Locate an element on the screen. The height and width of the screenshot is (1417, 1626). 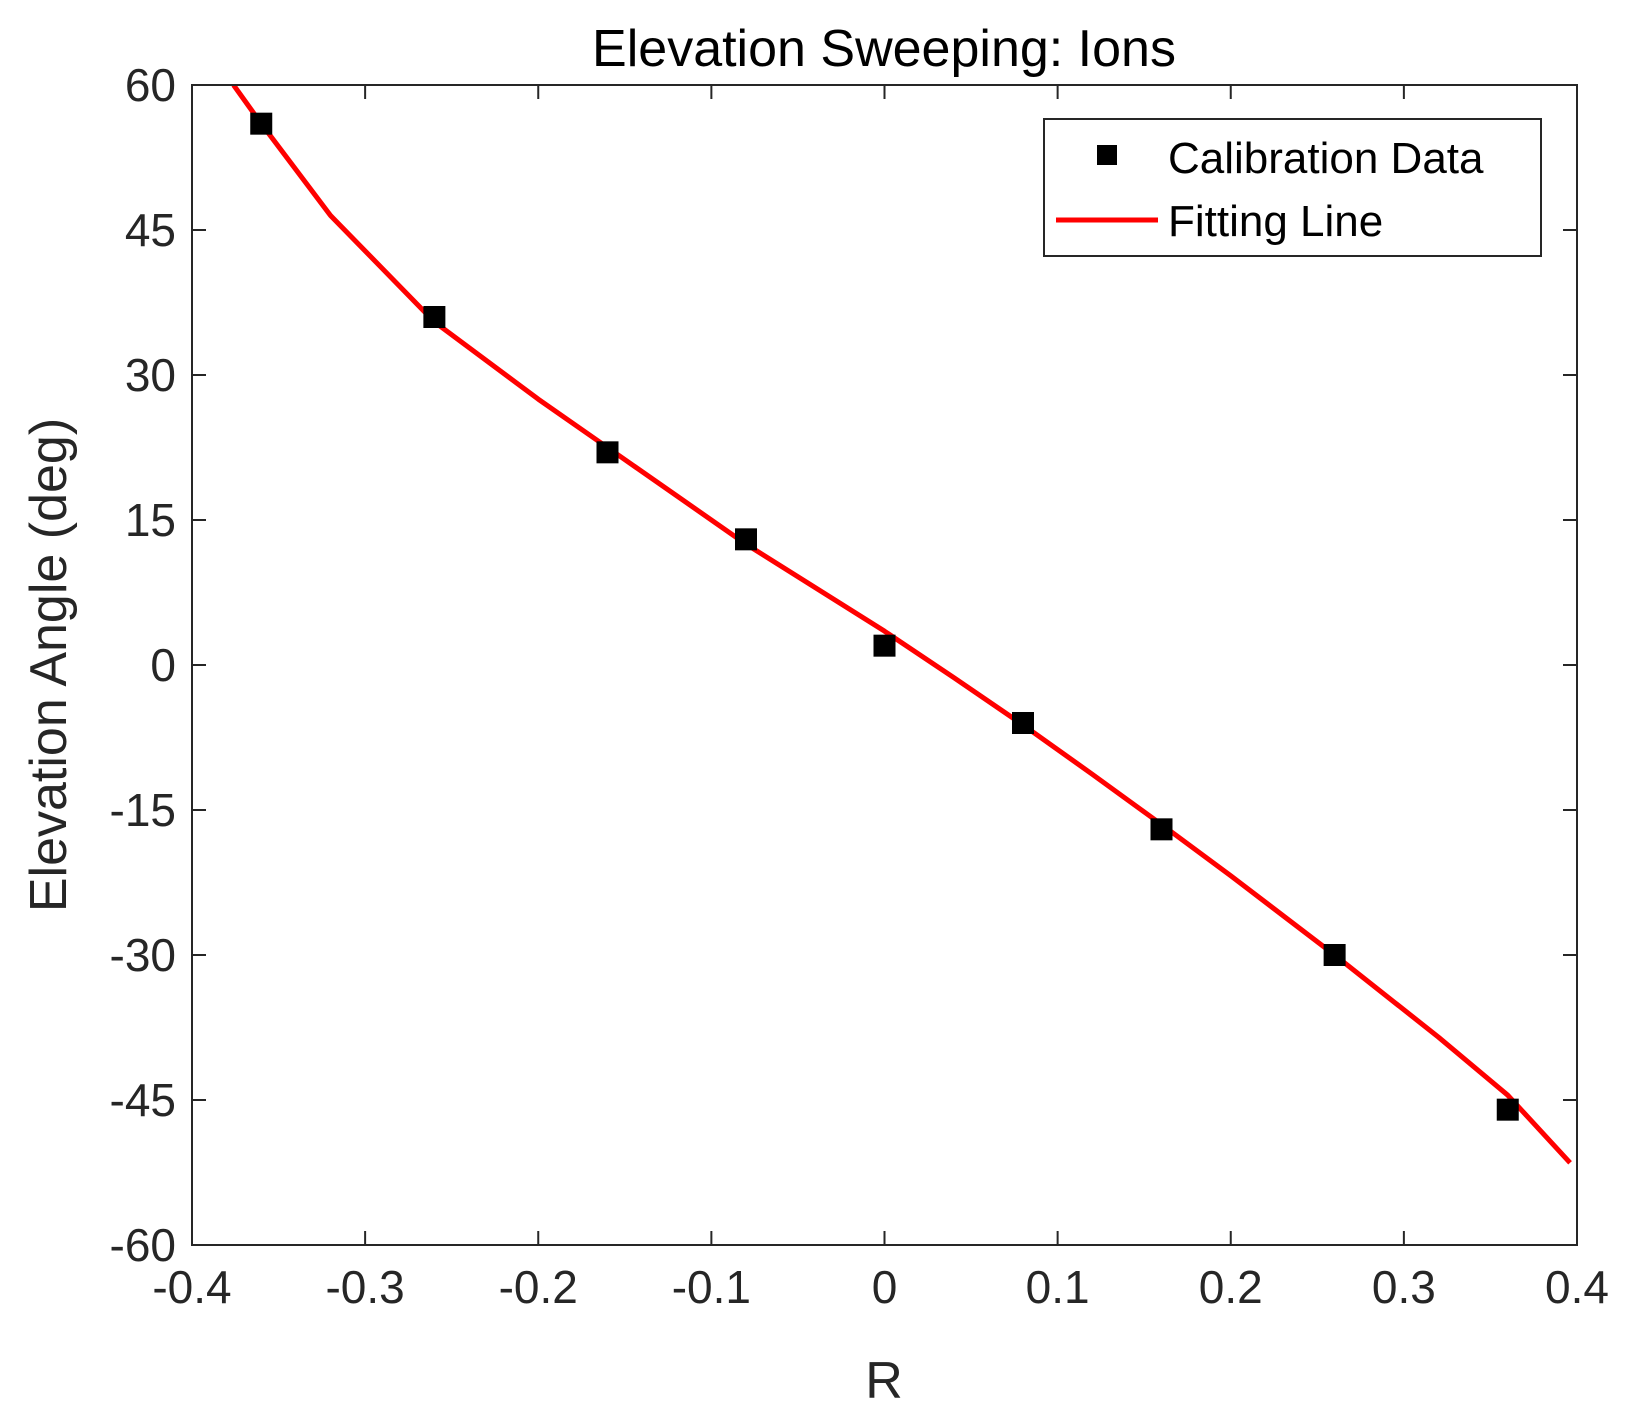
y-tick-label: 60 is located at coordinates (150, 85).